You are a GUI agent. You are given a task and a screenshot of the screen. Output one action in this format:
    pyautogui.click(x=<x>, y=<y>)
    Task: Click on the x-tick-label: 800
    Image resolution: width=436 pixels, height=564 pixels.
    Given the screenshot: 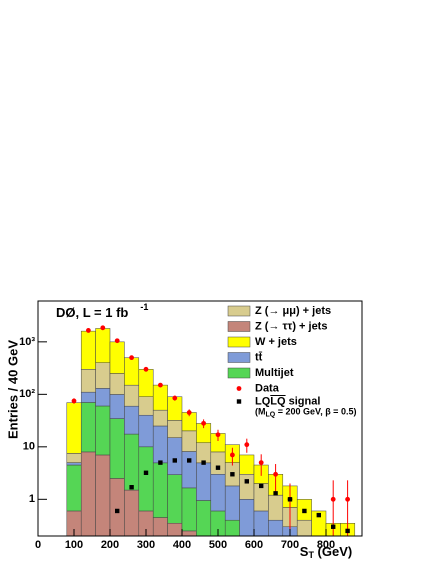 What is the action you would take?
    pyautogui.click(x=326, y=545)
    